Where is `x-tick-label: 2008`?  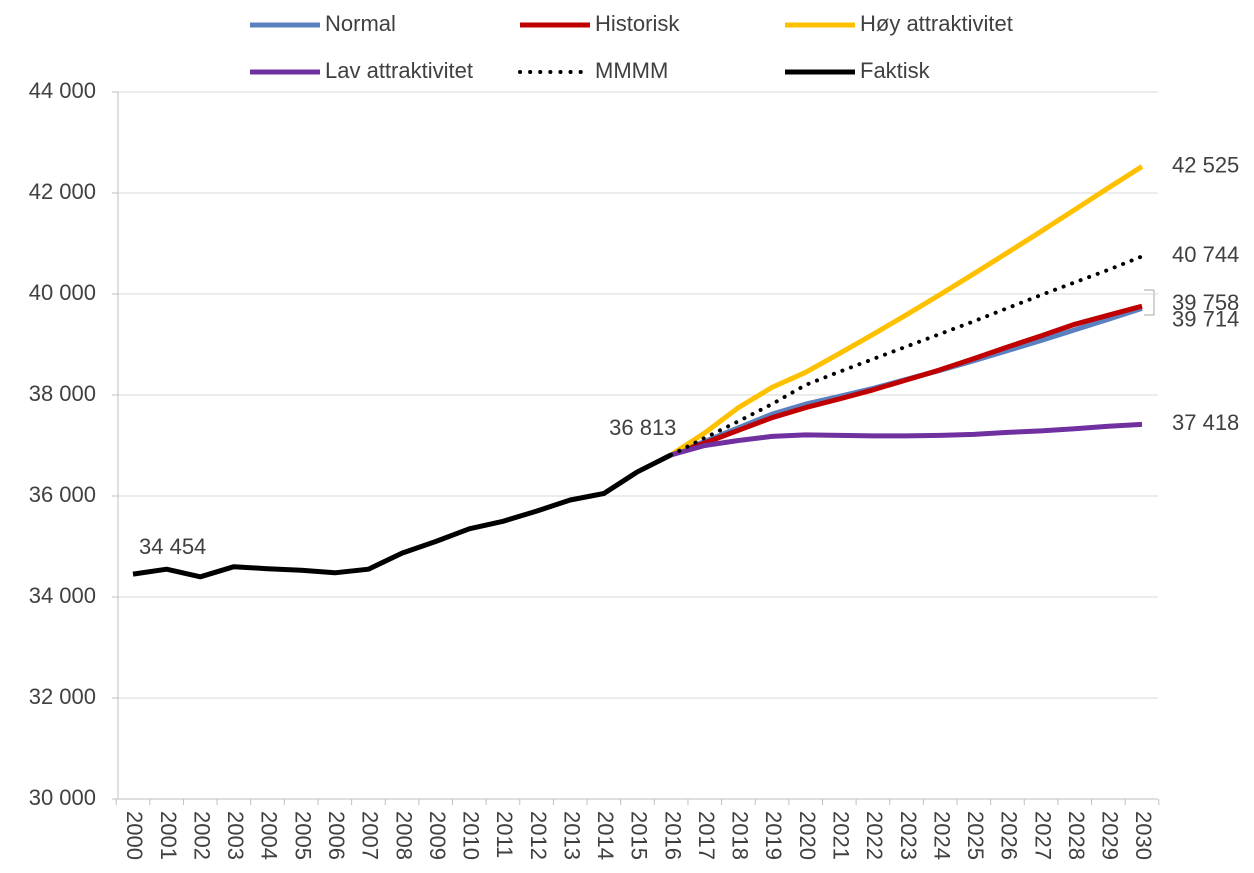 x-tick-label: 2008 is located at coordinates (403, 835).